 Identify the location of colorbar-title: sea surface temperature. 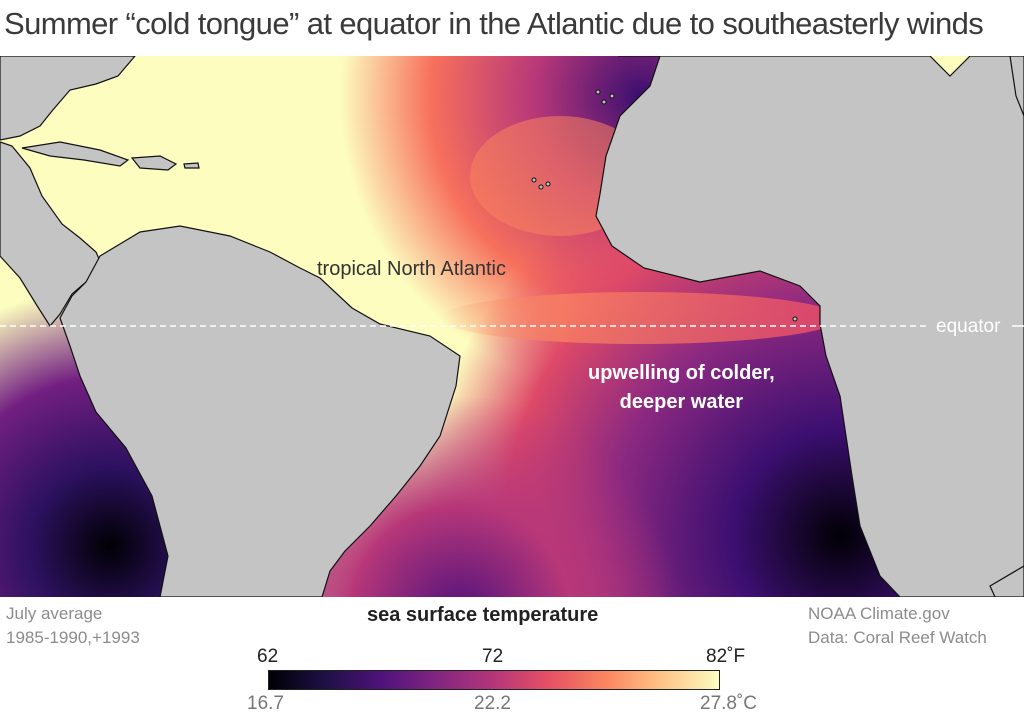
(483, 615).